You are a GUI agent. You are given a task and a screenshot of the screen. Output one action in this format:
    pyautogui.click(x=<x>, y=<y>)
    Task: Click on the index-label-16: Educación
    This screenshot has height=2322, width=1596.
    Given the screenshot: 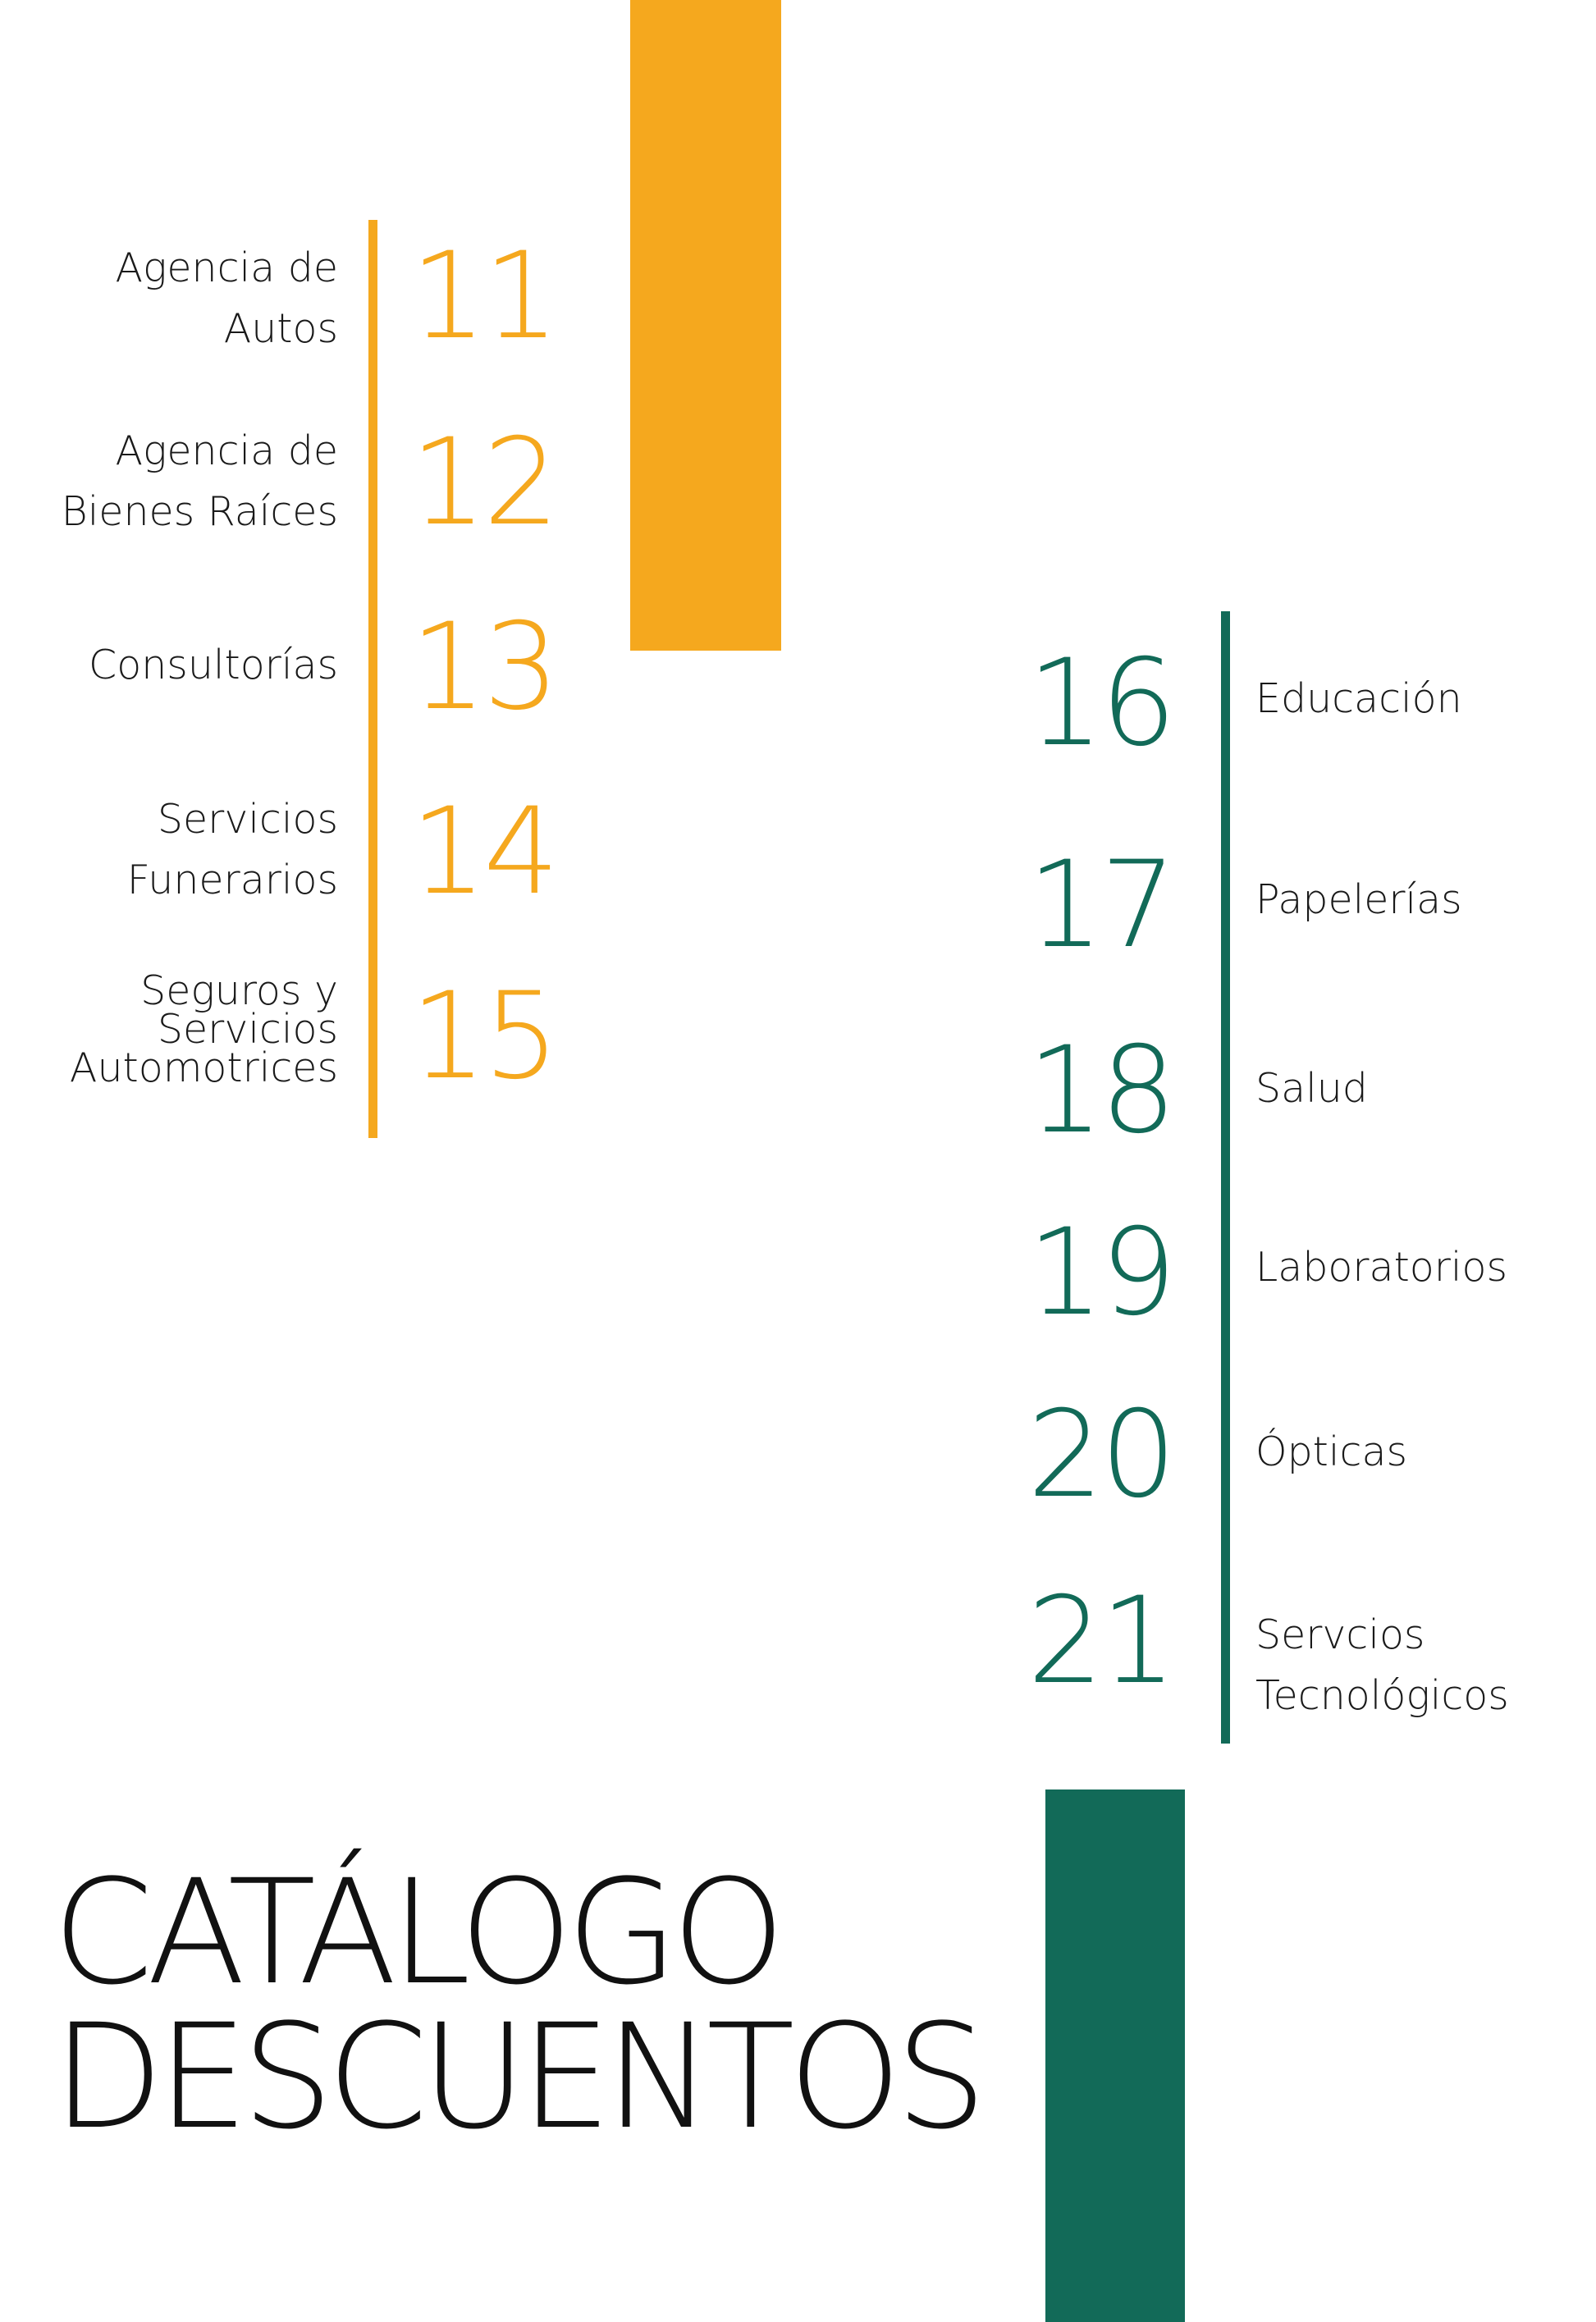 What is the action you would take?
    pyautogui.click(x=1358, y=698)
    